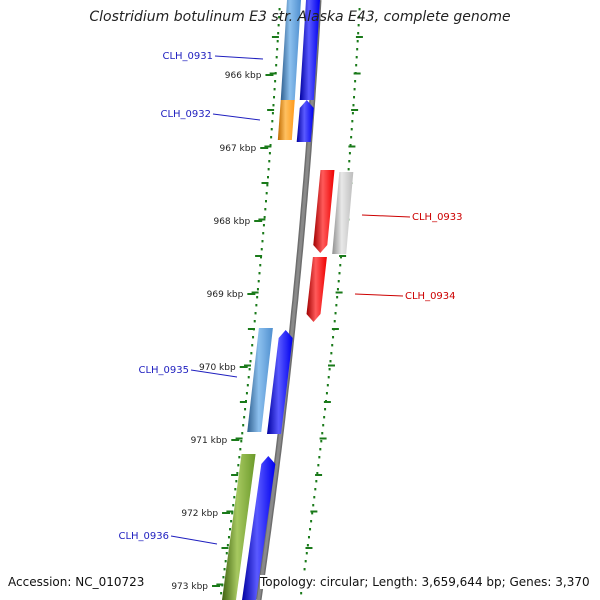 The image size is (600, 600). I want to click on gene-label-CLH_0934: CLH_0934, so click(430, 296).